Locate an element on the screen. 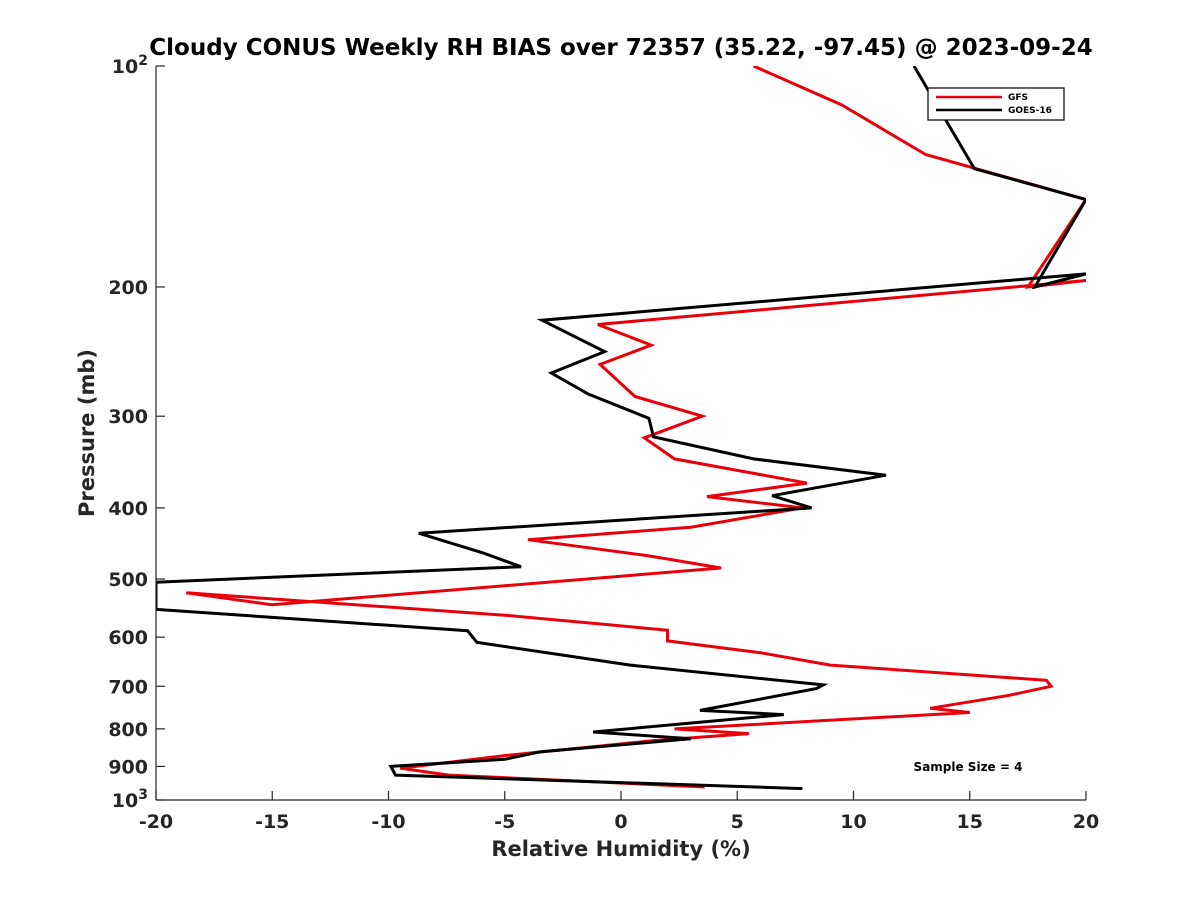 The width and height of the screenshot is (1200, 900). x-tick-label: -5 is located at coordinates (504, 822).